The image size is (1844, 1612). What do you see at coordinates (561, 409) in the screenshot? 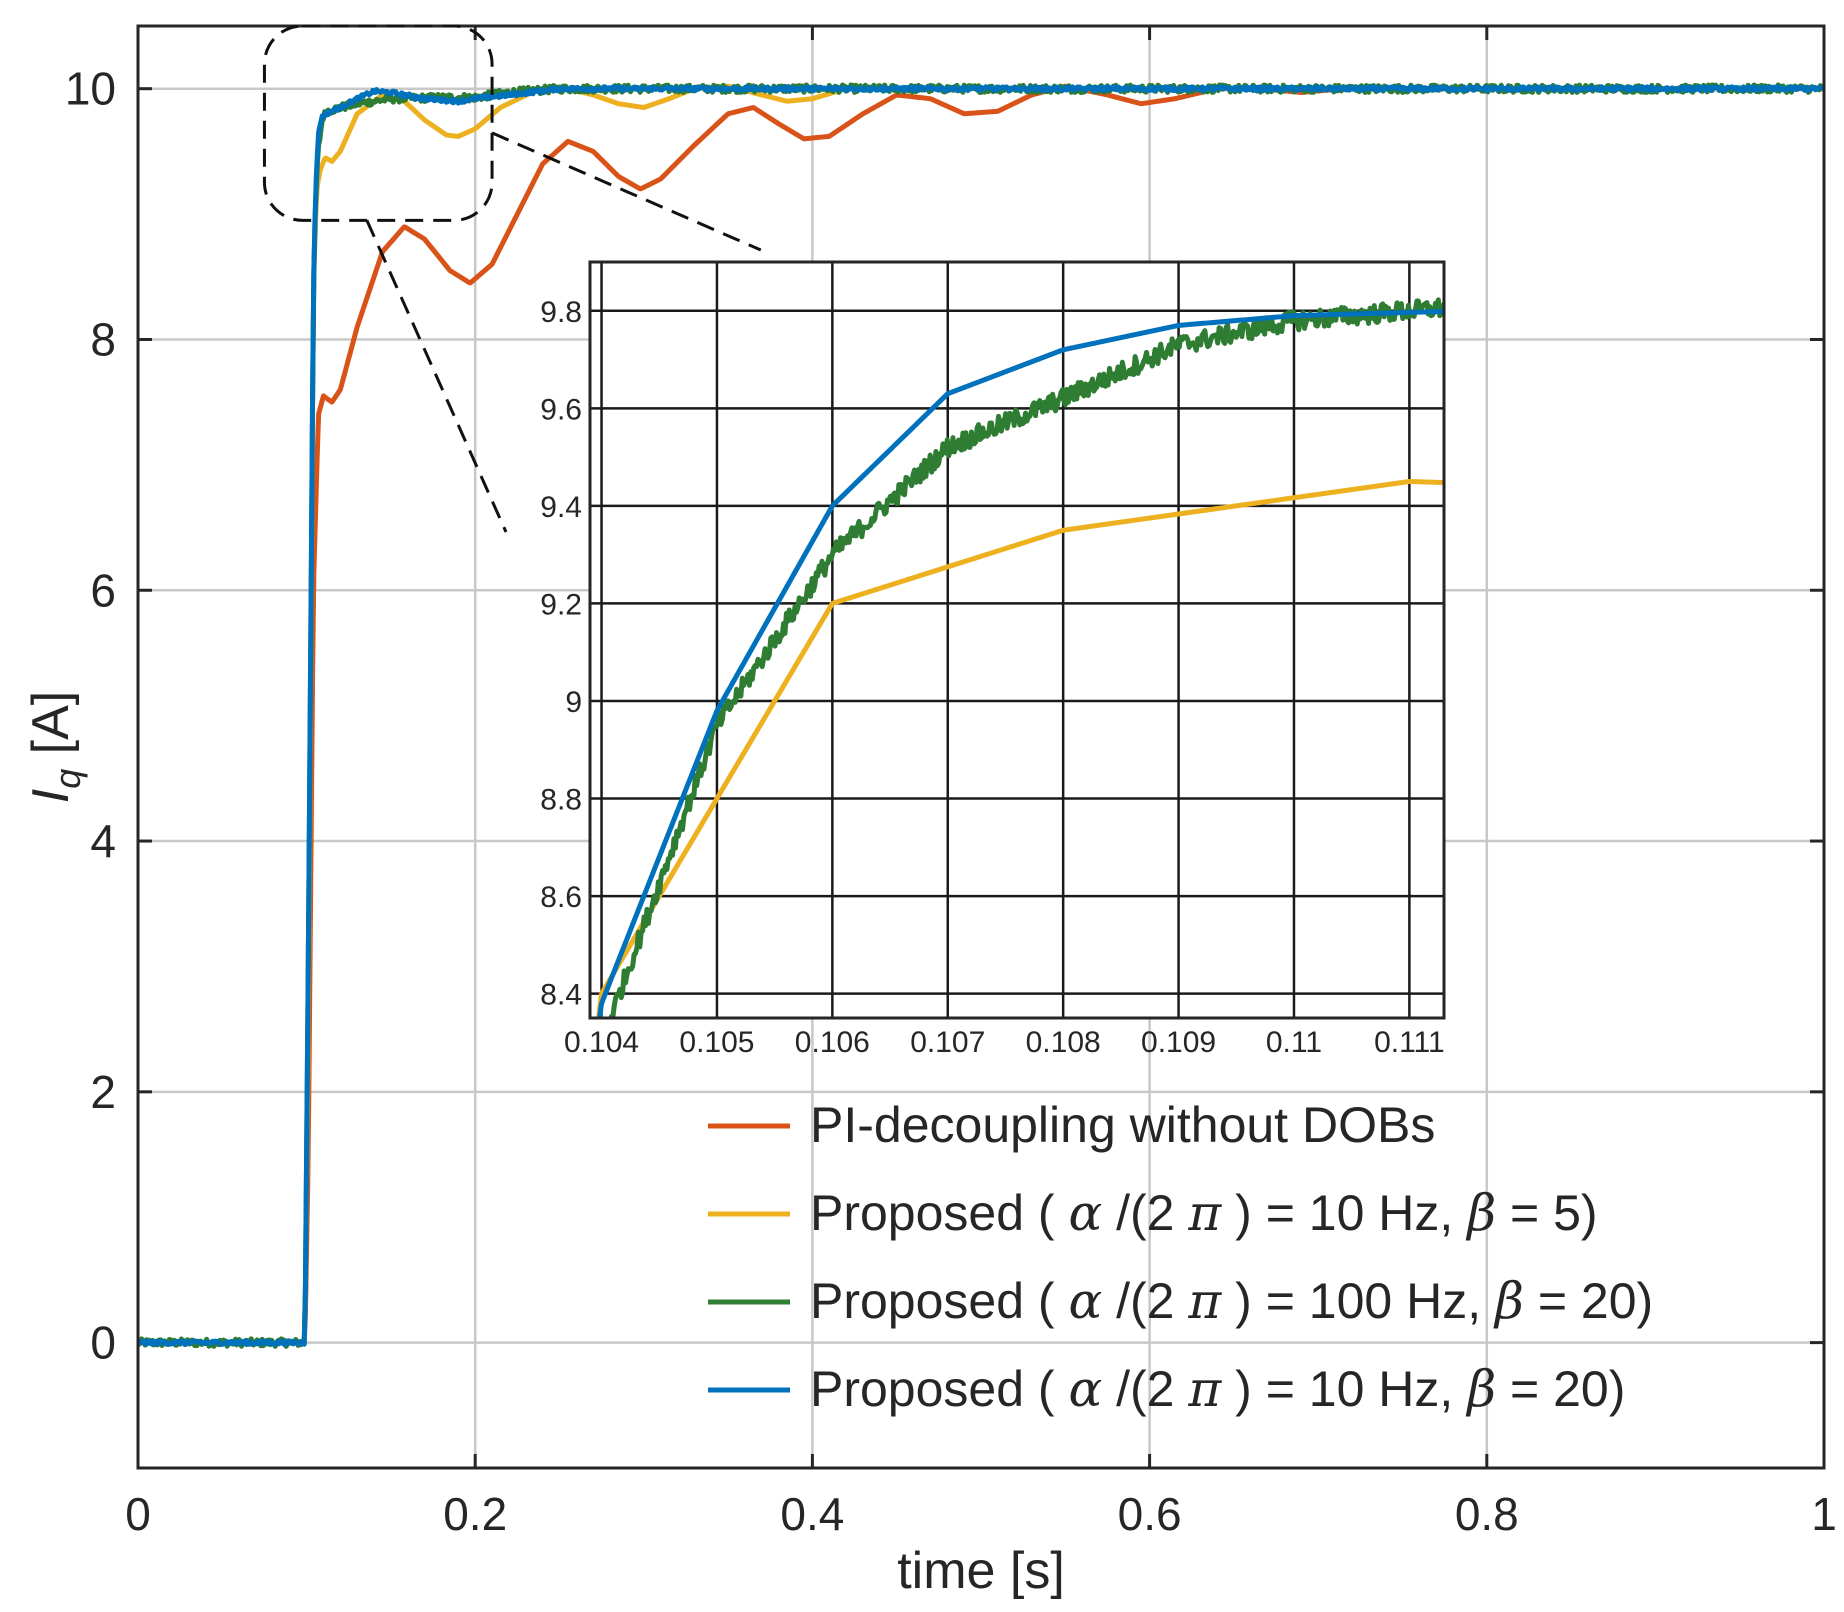
I see `inset-y-tick-label: 9.6` at bounding box center [561, 409].